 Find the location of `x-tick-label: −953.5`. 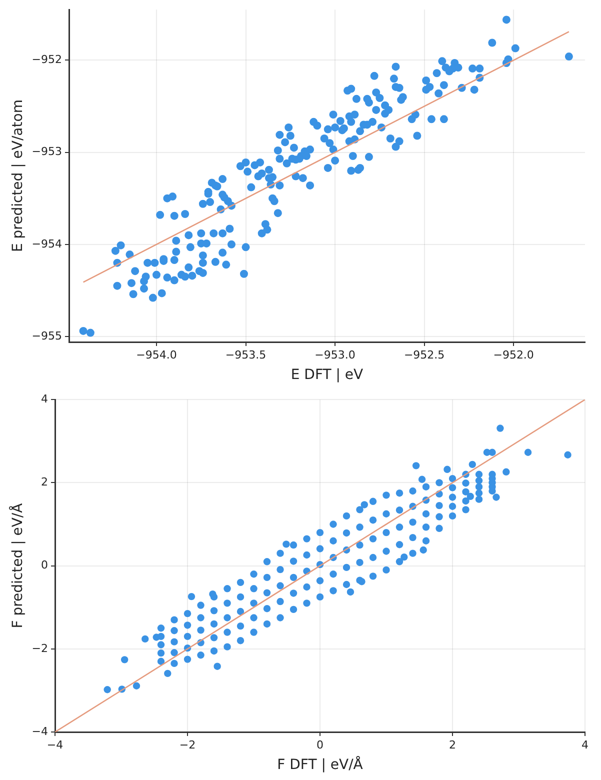

x-tick-label: −953.5 is located at coordinates (245, 355).